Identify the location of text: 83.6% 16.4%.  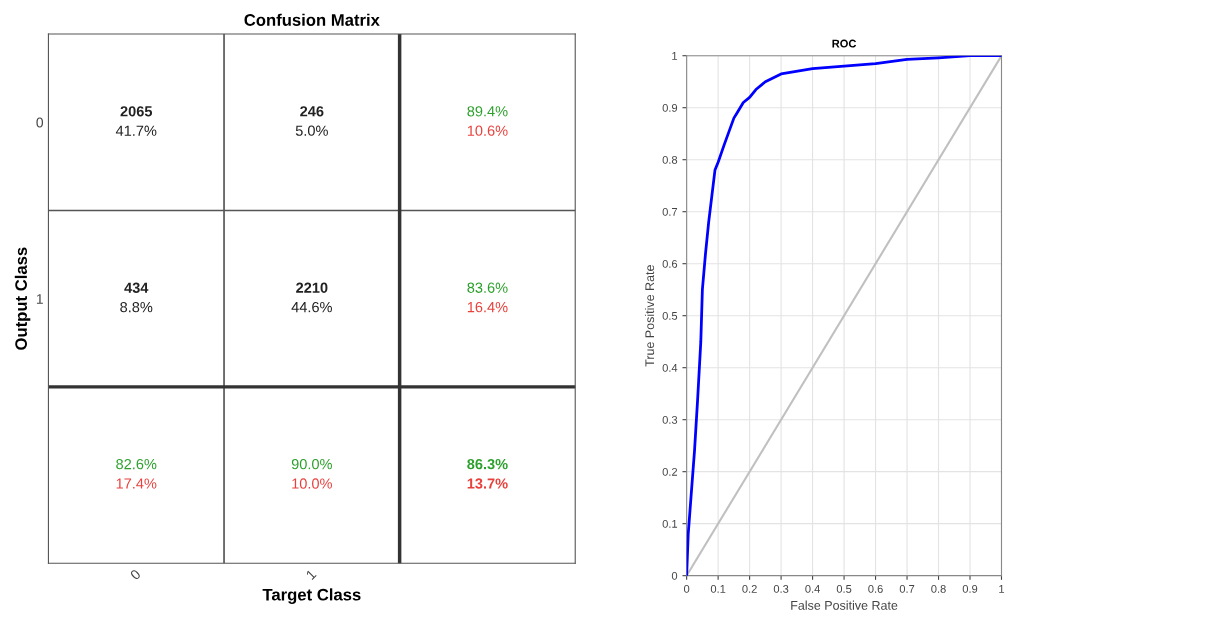
(487, 297).